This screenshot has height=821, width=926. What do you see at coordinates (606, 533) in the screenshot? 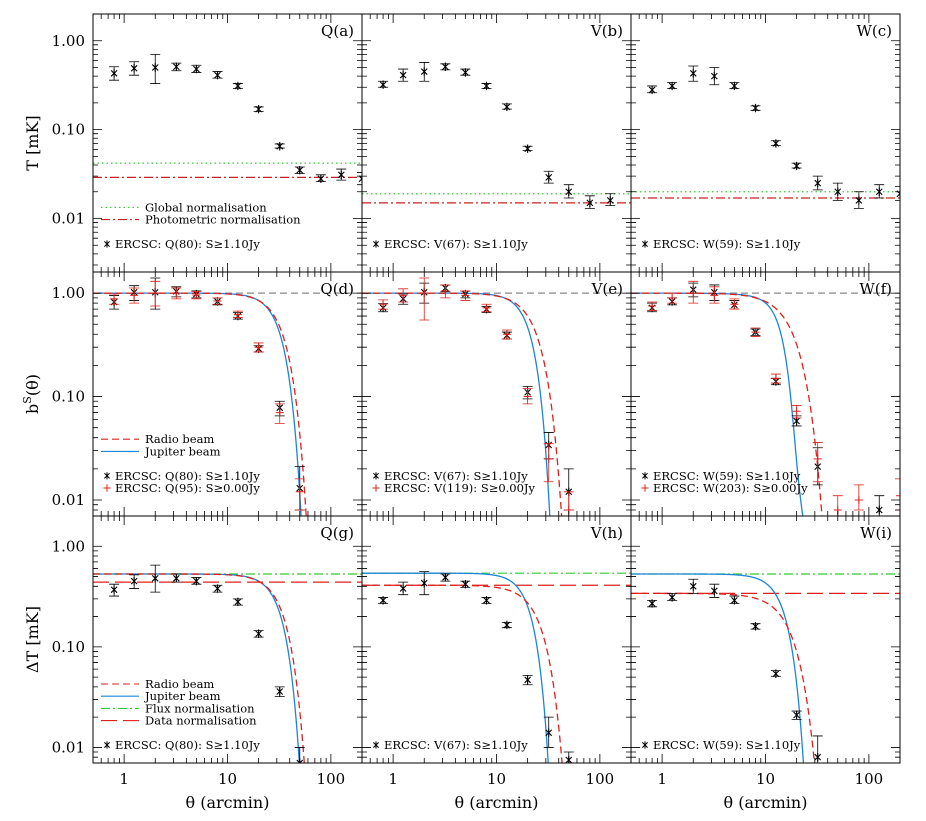
I see `panel-label: V(h)` at bounding box center [606, 533].